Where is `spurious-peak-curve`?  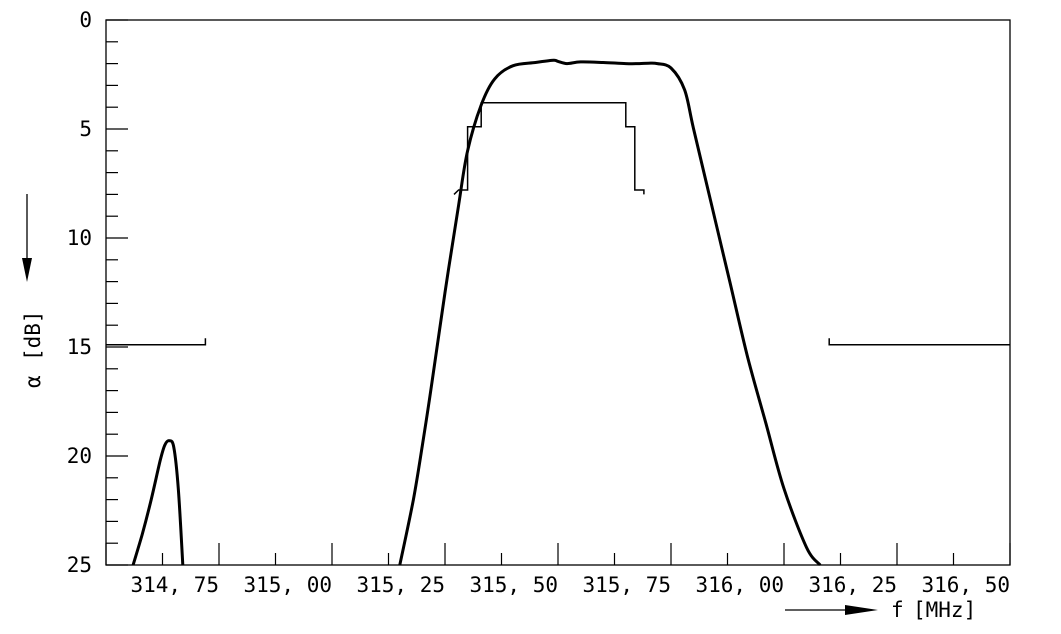 spurious-peak-curve is located at coordinates (158, 502).